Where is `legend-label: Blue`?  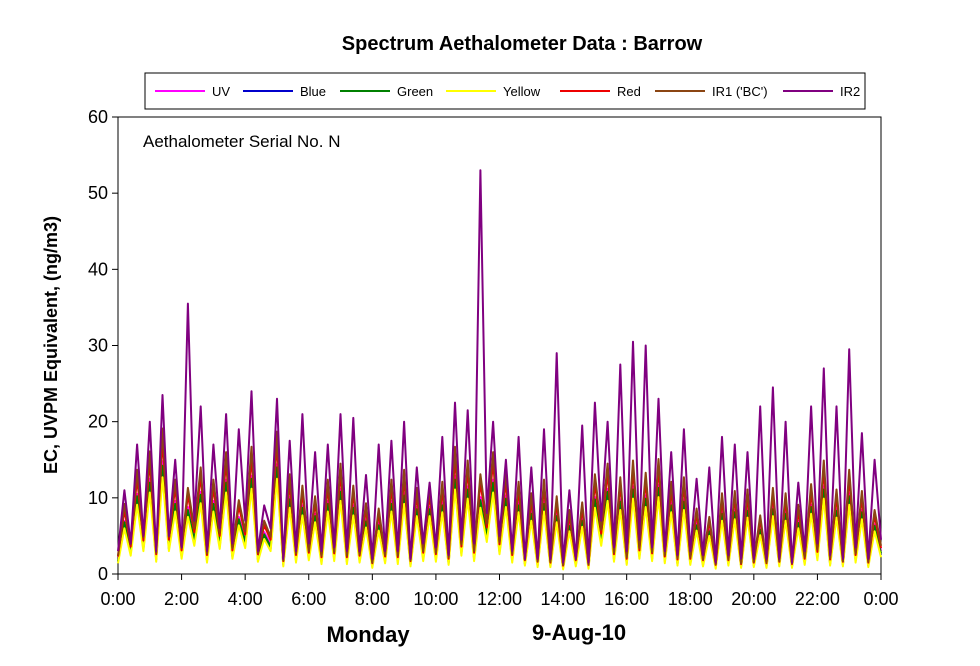 legend-label: Blue is located at coordinates (313, 91).